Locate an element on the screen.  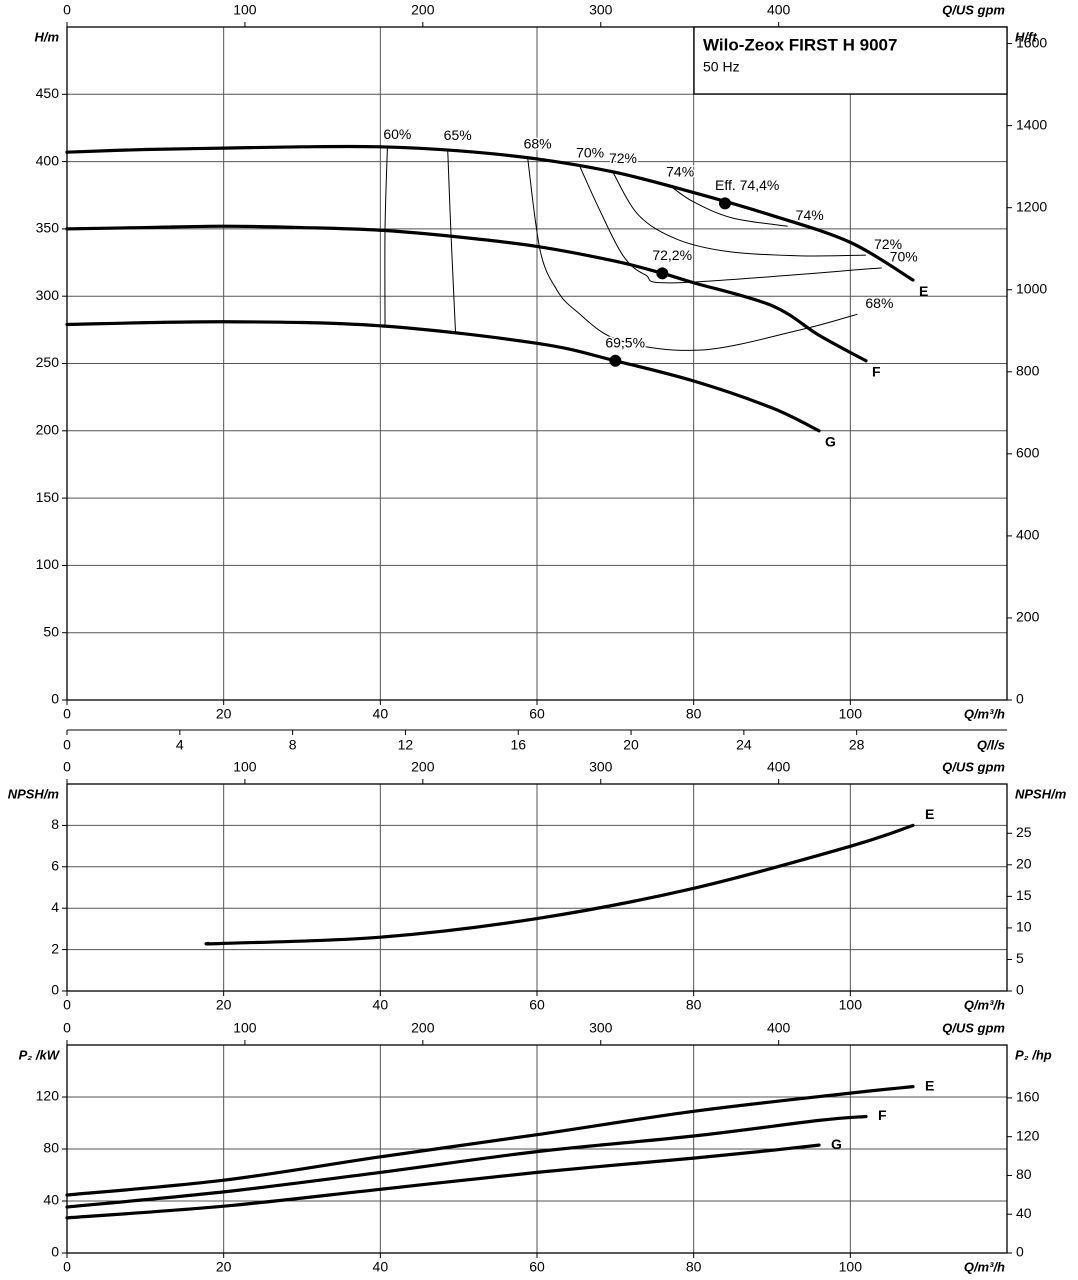
x3-tick-label: 8 is located at coordinates (293, 745).